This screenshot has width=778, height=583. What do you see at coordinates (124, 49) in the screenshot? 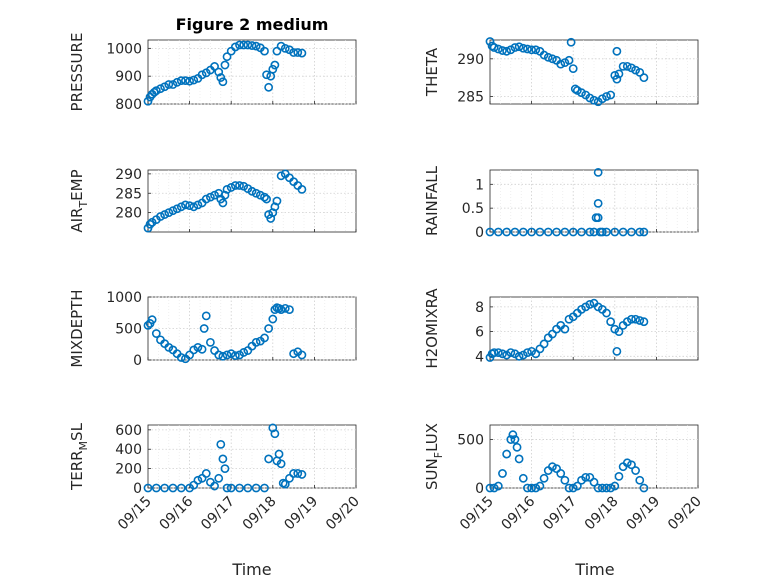
I see `y-tick-label: 1000` at bounding box center [124, 49].